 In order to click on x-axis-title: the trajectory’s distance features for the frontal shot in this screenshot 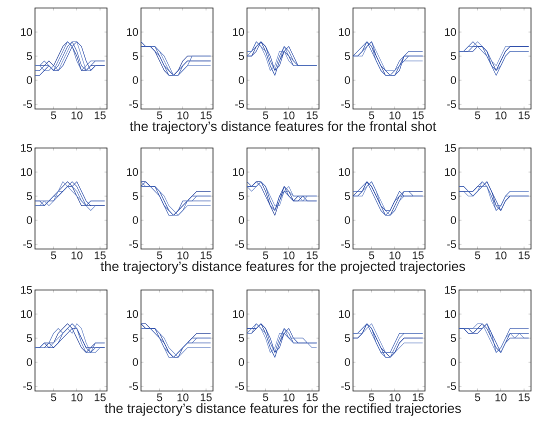, I will do `click(283, 127)`.